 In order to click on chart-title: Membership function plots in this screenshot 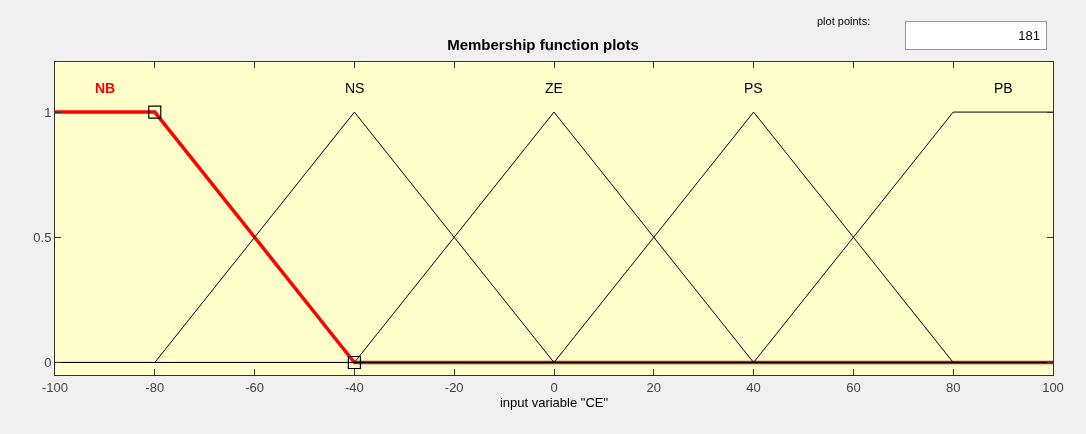, I will do `click(543, 44)`.